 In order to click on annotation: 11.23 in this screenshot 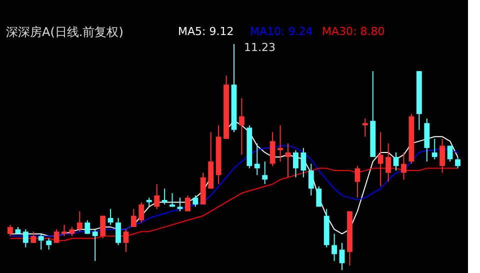, I will do `click(260, 47)`.